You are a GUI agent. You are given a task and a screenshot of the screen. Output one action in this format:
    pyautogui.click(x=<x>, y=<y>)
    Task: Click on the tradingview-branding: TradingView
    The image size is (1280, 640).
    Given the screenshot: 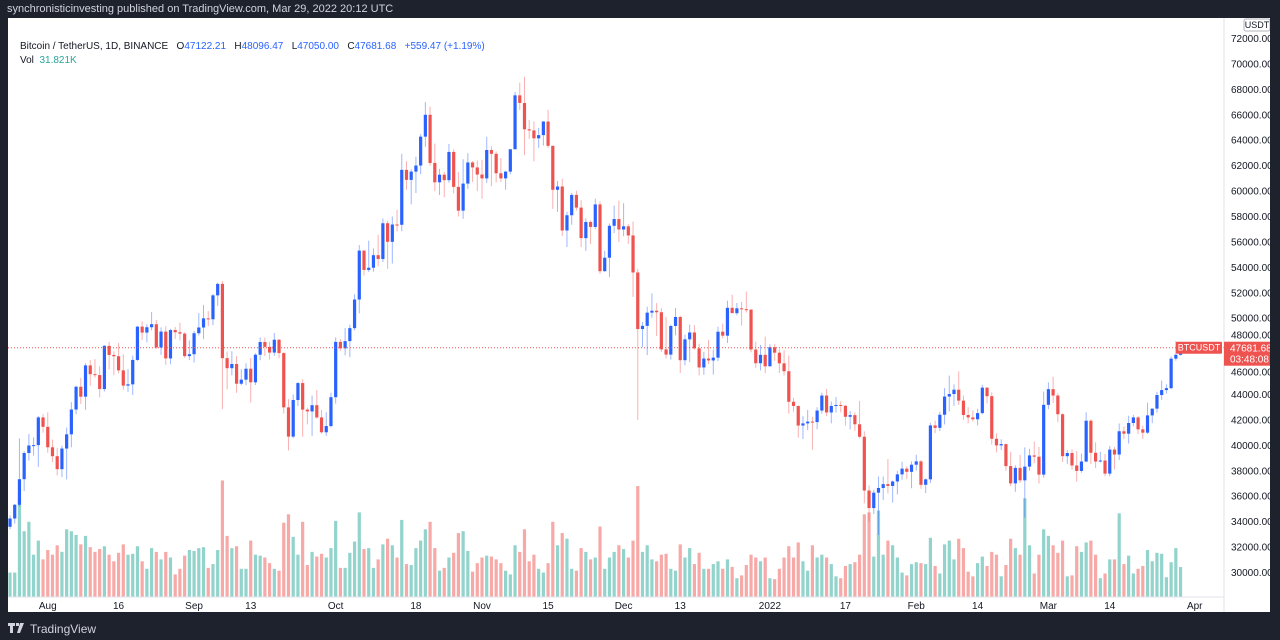 What is the action you would take?
    pyautogui.click(x=52, y=629)
    